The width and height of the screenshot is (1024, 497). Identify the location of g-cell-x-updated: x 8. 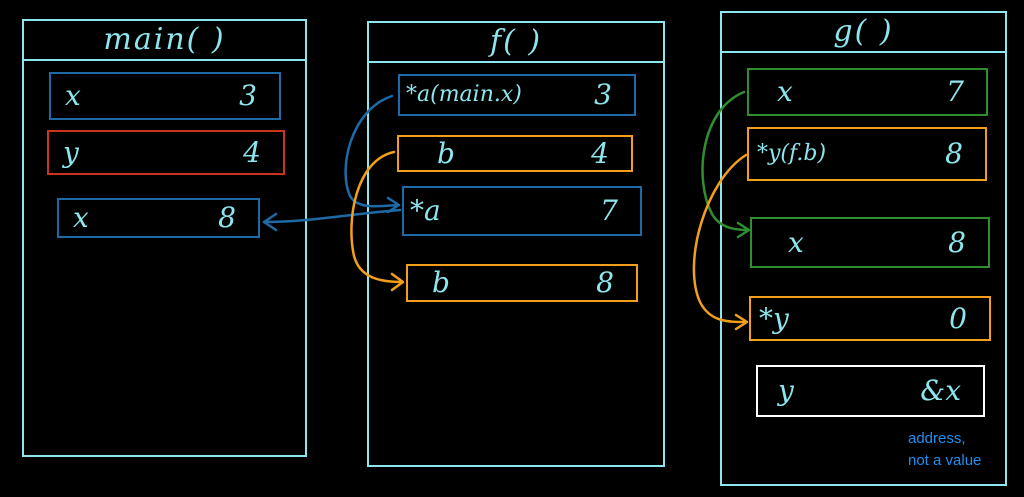
(870, 242).